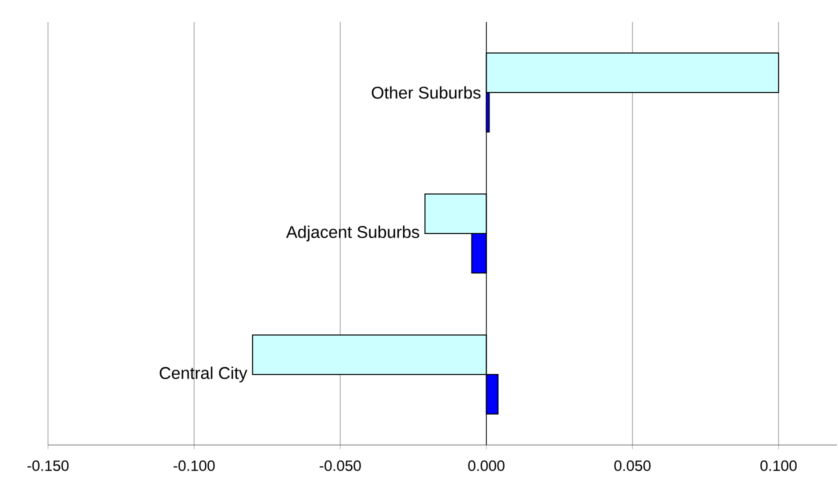 The image size is (838, 495). What do you see at coordinates (426, 92) in the screenshot?
I see `y-tick-label: Other Suburbs` at bounding box center [426, 92].